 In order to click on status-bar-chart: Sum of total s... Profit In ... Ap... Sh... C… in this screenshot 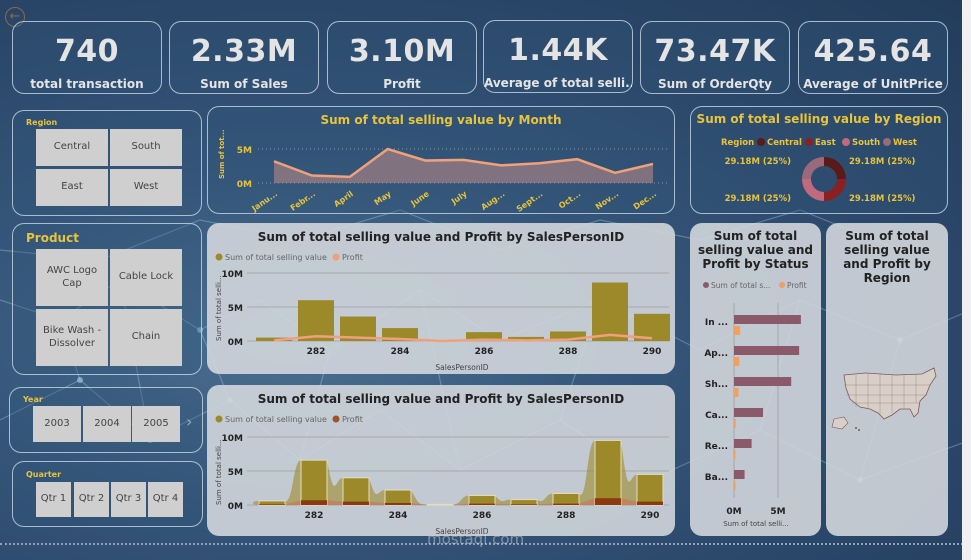, I will do `click(755, 404)`.